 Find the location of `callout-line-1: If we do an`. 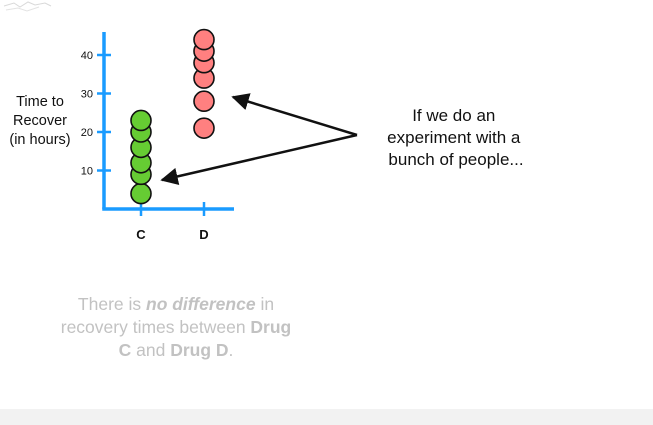

callout-line-1: If we do an is located at coordinates (453, 115).